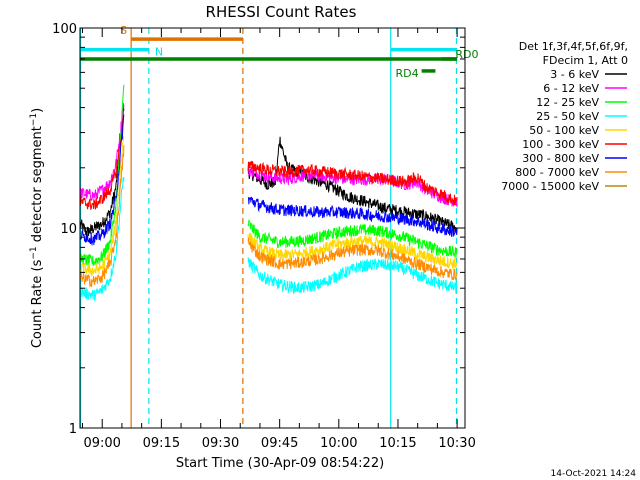 The image size is (640, 480). I want to click on legend-header-line-2: FDecim 1, Att 0, so click(585, 60).